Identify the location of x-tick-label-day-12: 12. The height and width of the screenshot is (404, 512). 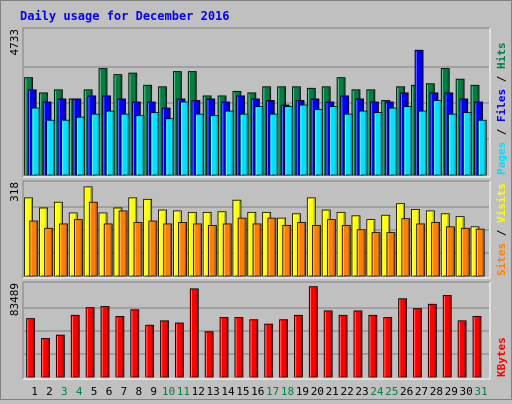
(198, 391).